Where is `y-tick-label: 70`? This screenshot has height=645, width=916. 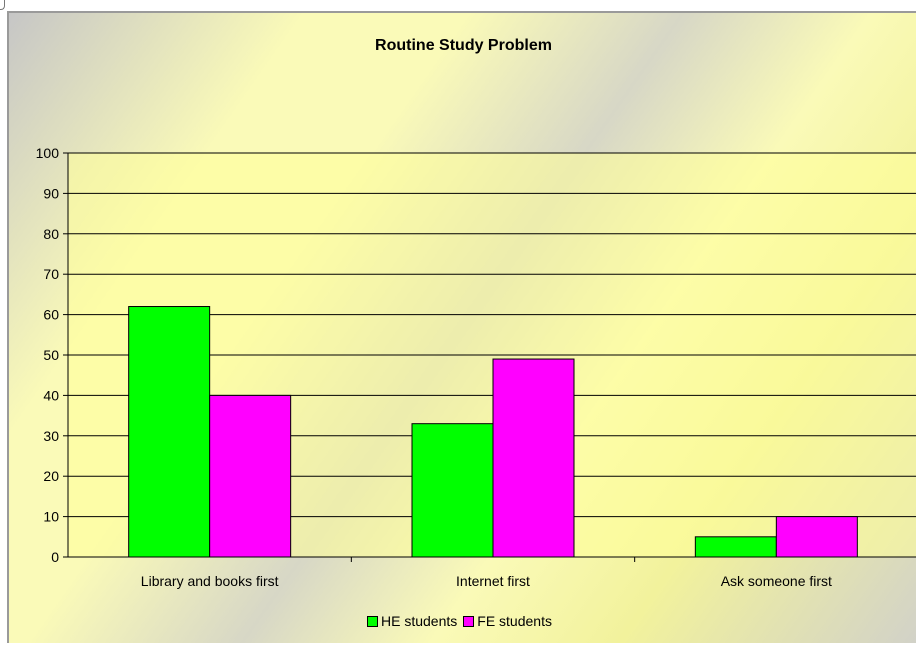
y-tick-label: 70 is located at coordinates (51, 274).